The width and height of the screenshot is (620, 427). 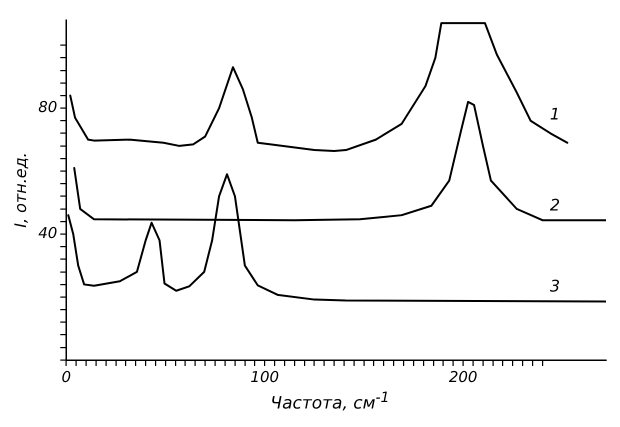 What do you see at coordinates (555, 286) in the screenshot?
I see `series-label: 3` at bounding box center [555, 286].